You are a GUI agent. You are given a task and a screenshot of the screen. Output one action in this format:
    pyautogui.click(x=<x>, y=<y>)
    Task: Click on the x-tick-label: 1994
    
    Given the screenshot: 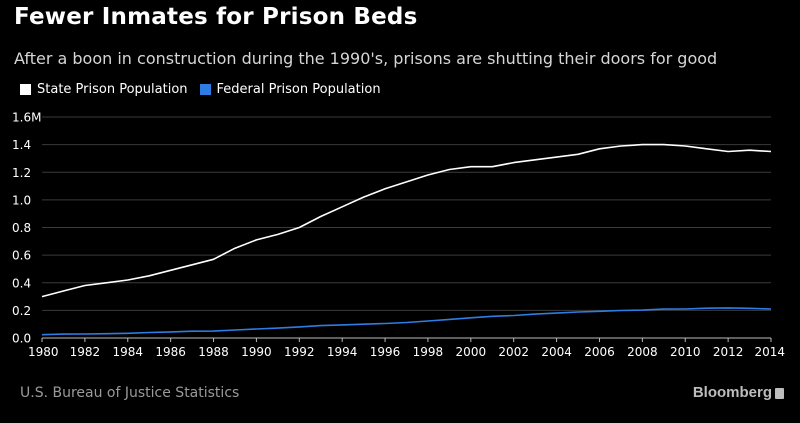 What is the action you would take?
    pyautogui.click(x=342, y=352)
    